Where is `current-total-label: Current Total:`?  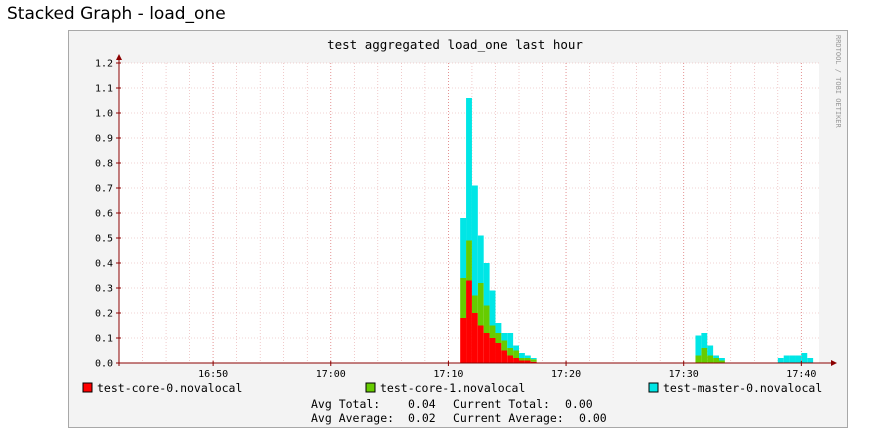
current-total-label: Current Total: is located at coordinates (501, 404).